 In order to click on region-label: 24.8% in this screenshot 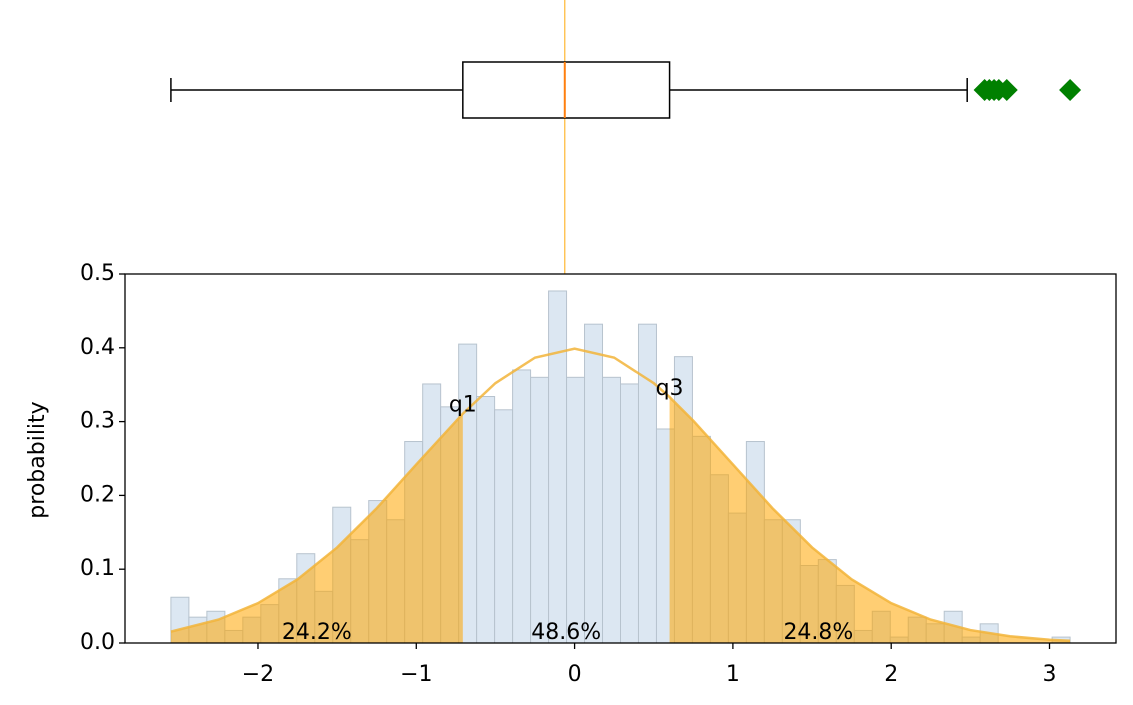, I will do `click(818, 632)`.